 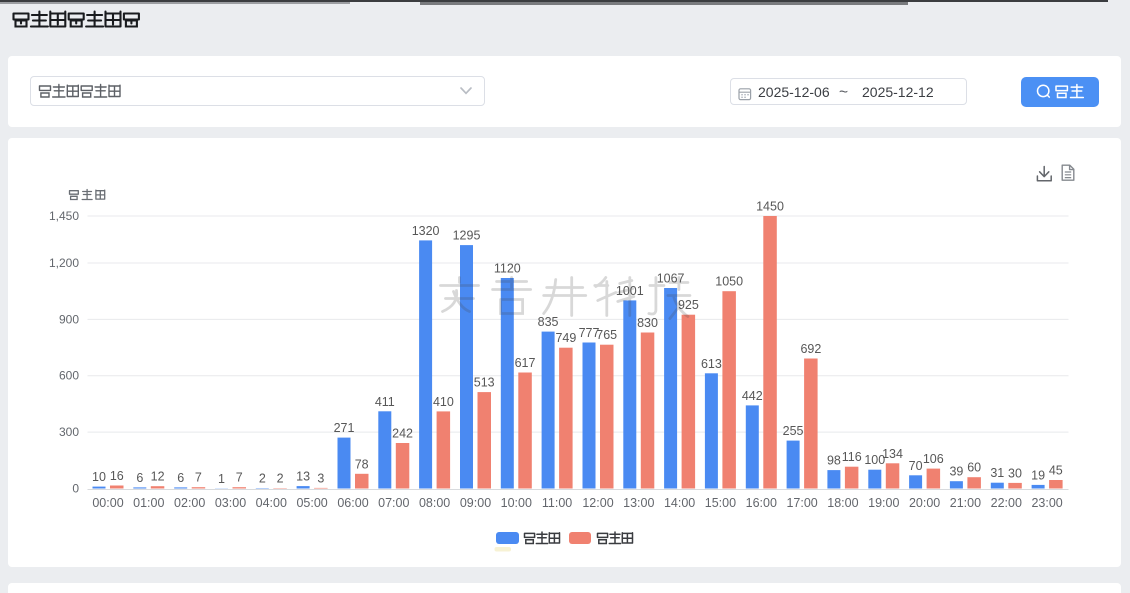 I want to click on svg-text: 19:00, so click(x=883, y=503).